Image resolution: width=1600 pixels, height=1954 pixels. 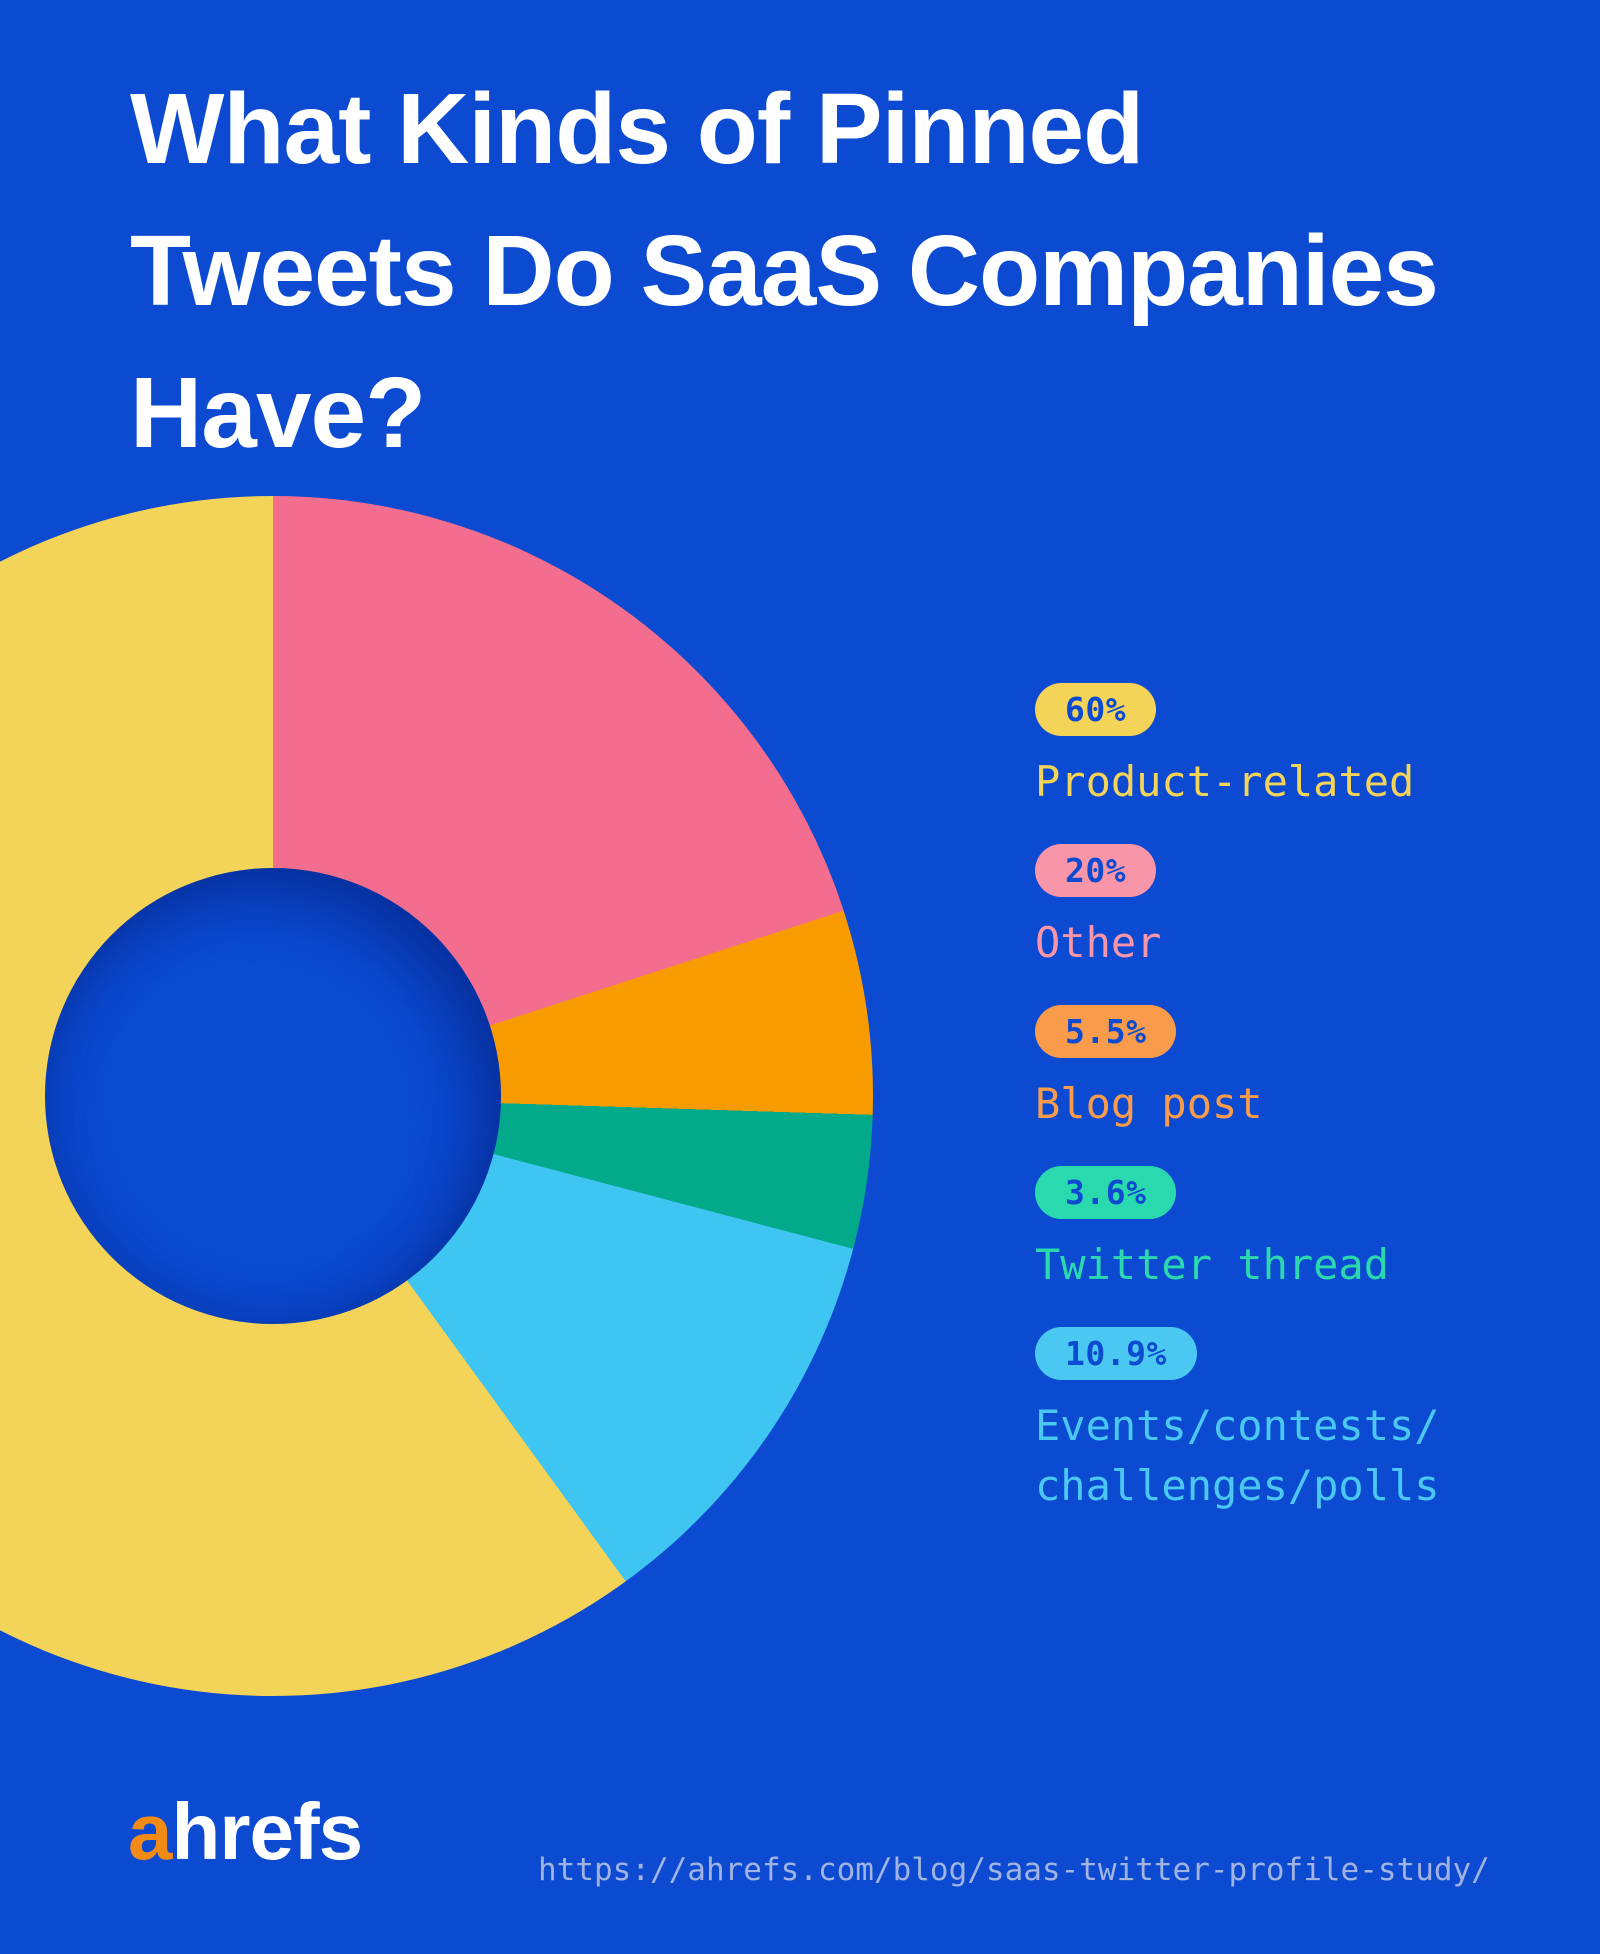 I want to click on logo-letter-a: a, so click(x=150, y=1831).